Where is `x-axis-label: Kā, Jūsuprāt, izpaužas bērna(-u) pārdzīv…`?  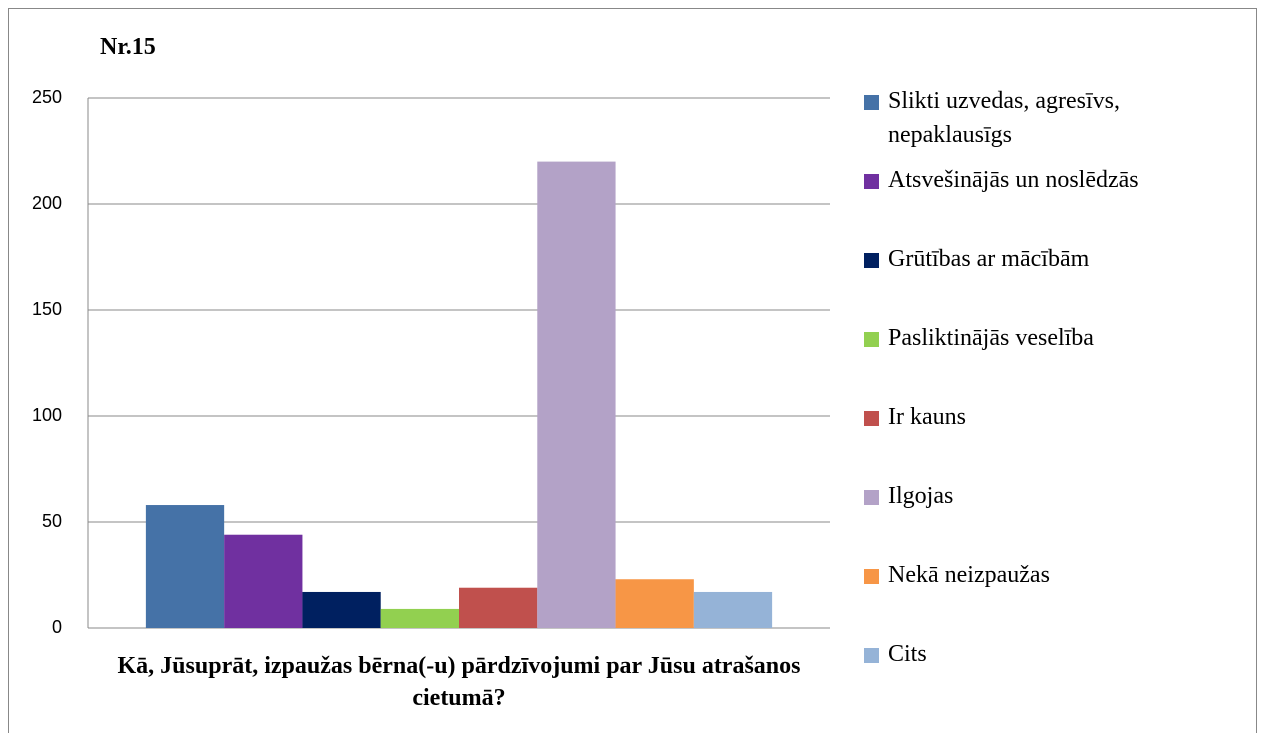 x-axis-label: Kā, Jūsuprāt, izpaužas bērna(-u) pārdzīv… is located at coordinates (459, 682).